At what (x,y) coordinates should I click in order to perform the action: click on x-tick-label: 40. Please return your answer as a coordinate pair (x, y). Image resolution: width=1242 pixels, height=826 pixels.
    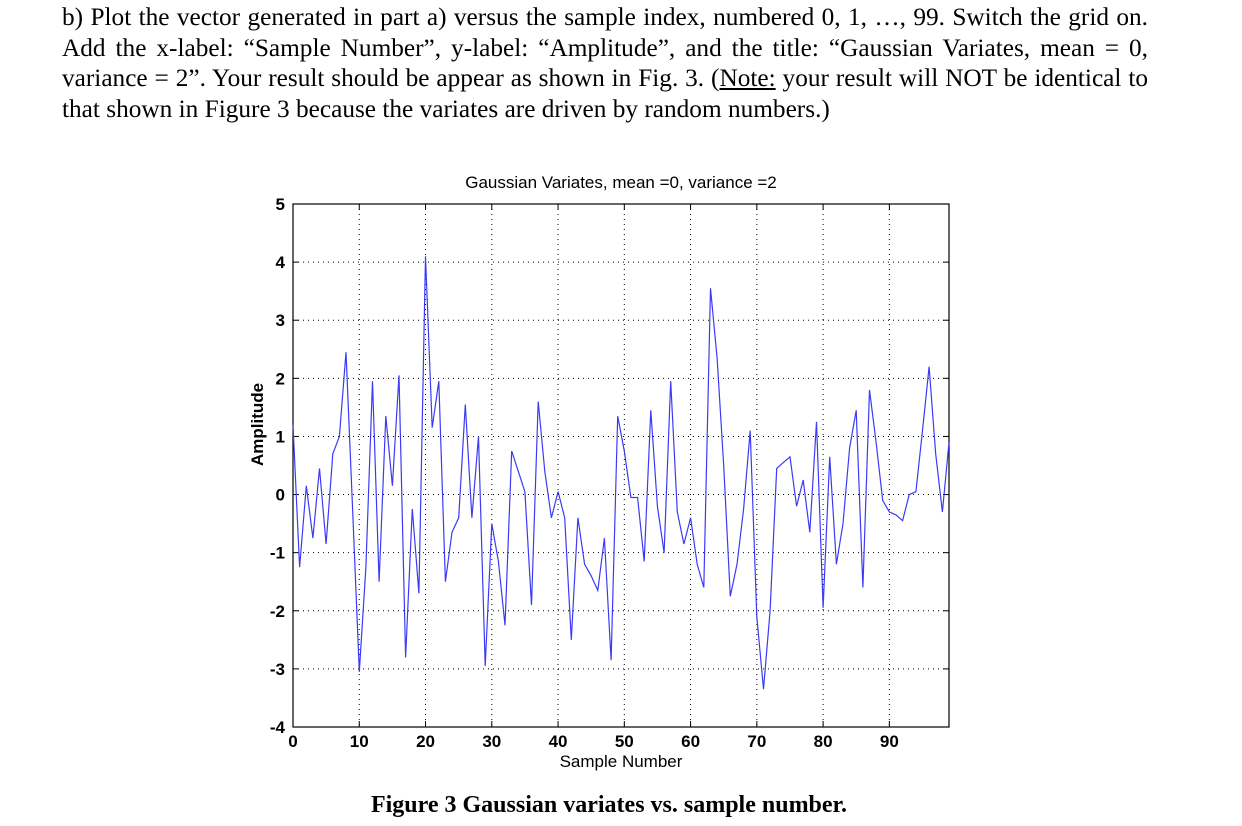
    Looking at the image, I should click on (558, 741).